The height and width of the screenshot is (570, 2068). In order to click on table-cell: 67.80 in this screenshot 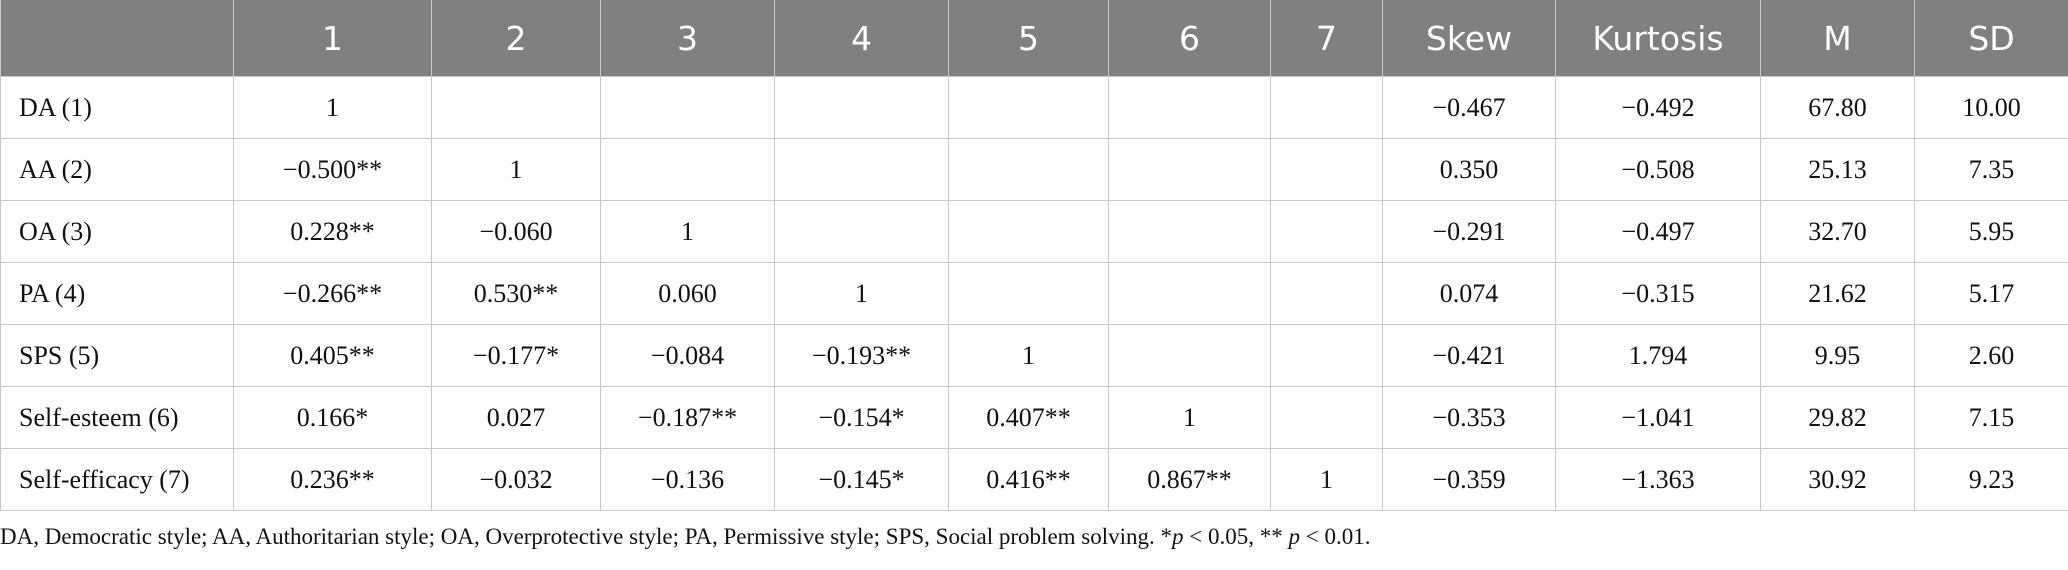, I will do `click(1837, 107)`.